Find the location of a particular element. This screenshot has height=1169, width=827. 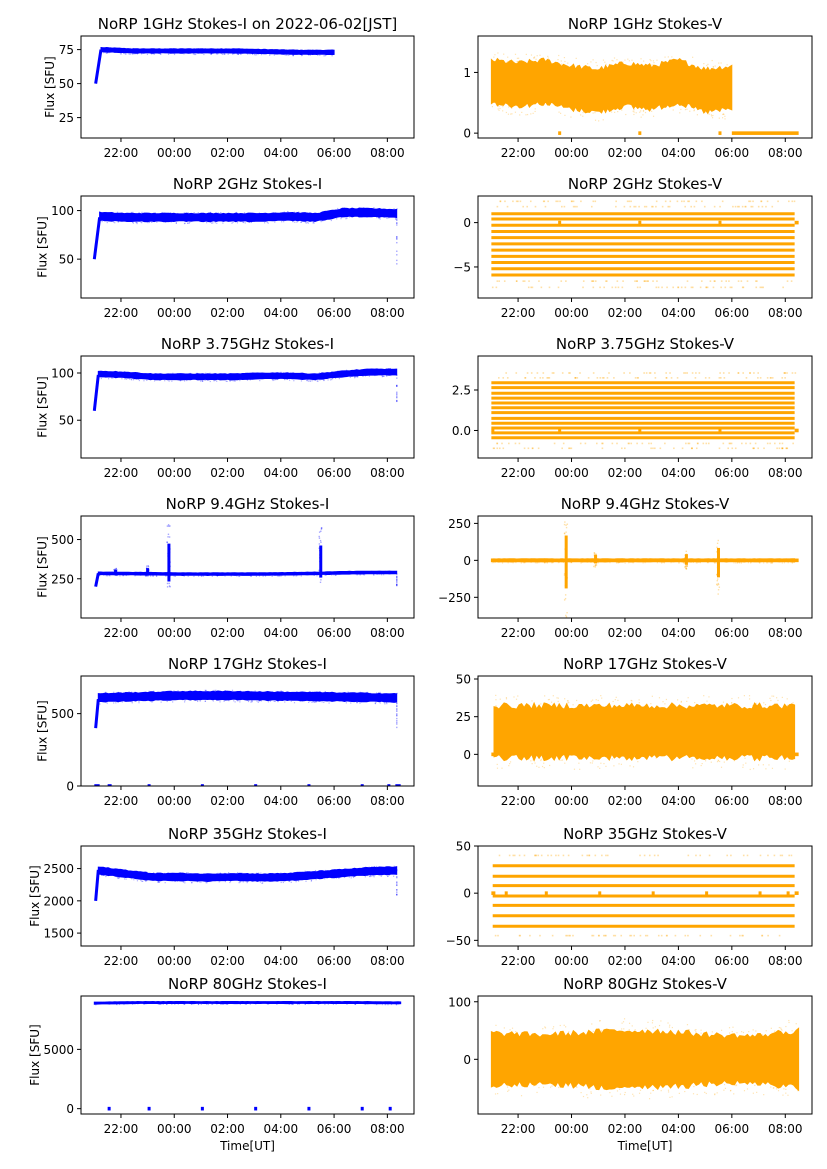

x-tick-label: 02:00 is located at coordinates (227, 633).